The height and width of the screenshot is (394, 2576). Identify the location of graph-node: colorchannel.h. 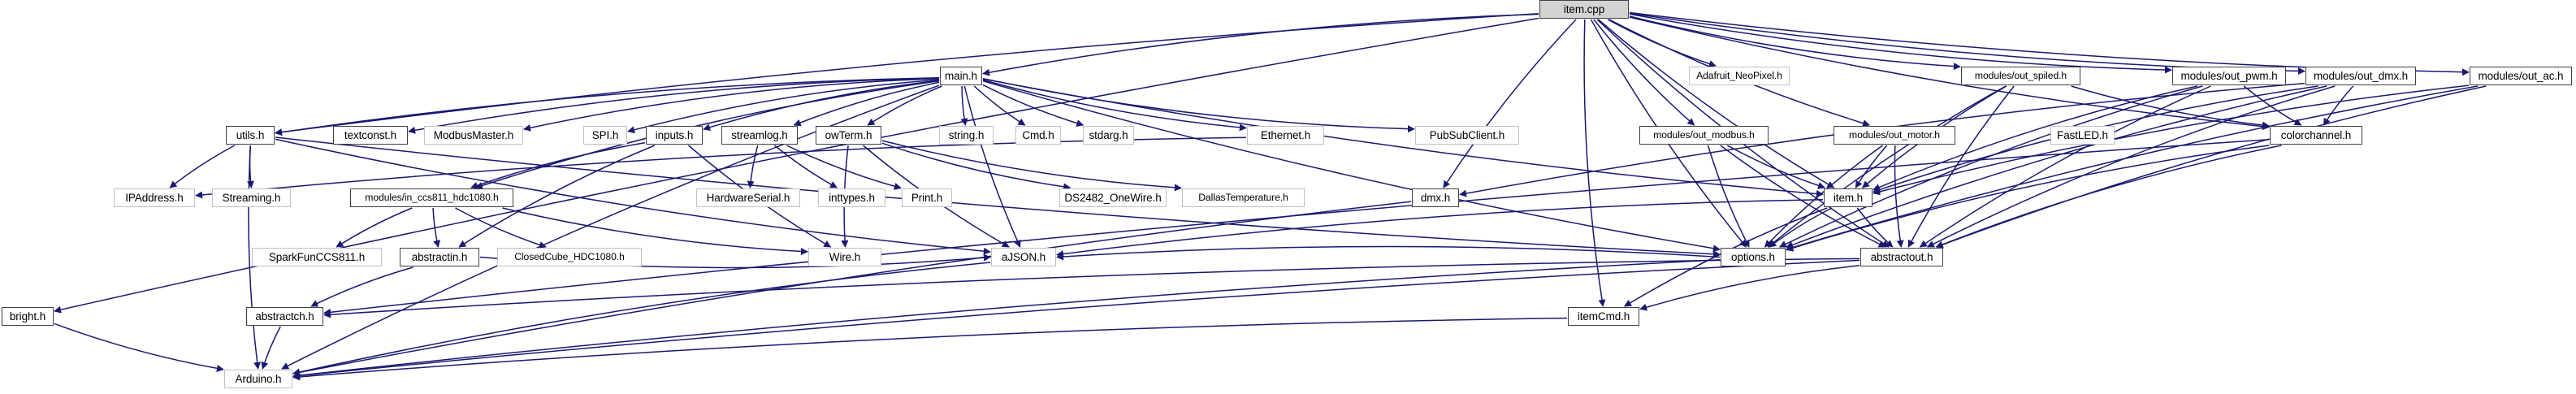
(2316, 135).